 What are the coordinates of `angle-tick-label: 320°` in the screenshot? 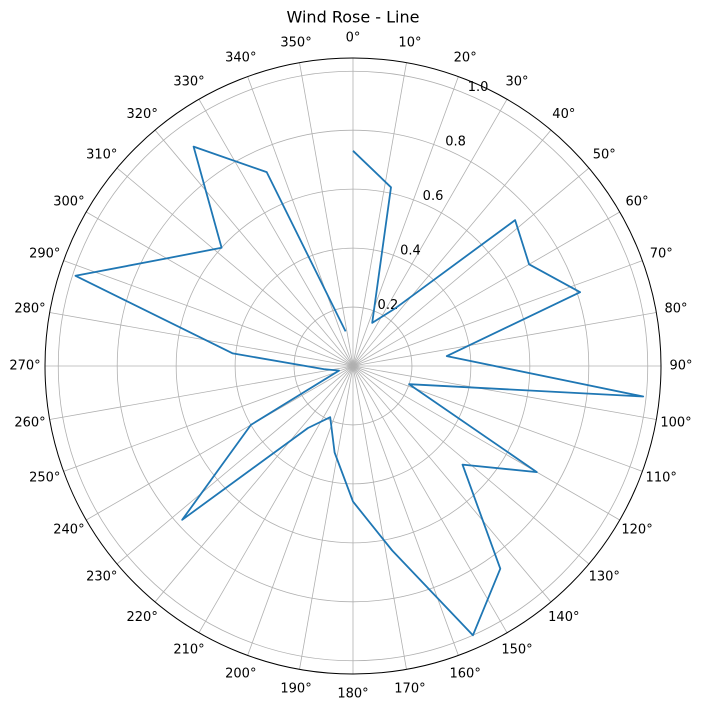 It's located at (142, 114).